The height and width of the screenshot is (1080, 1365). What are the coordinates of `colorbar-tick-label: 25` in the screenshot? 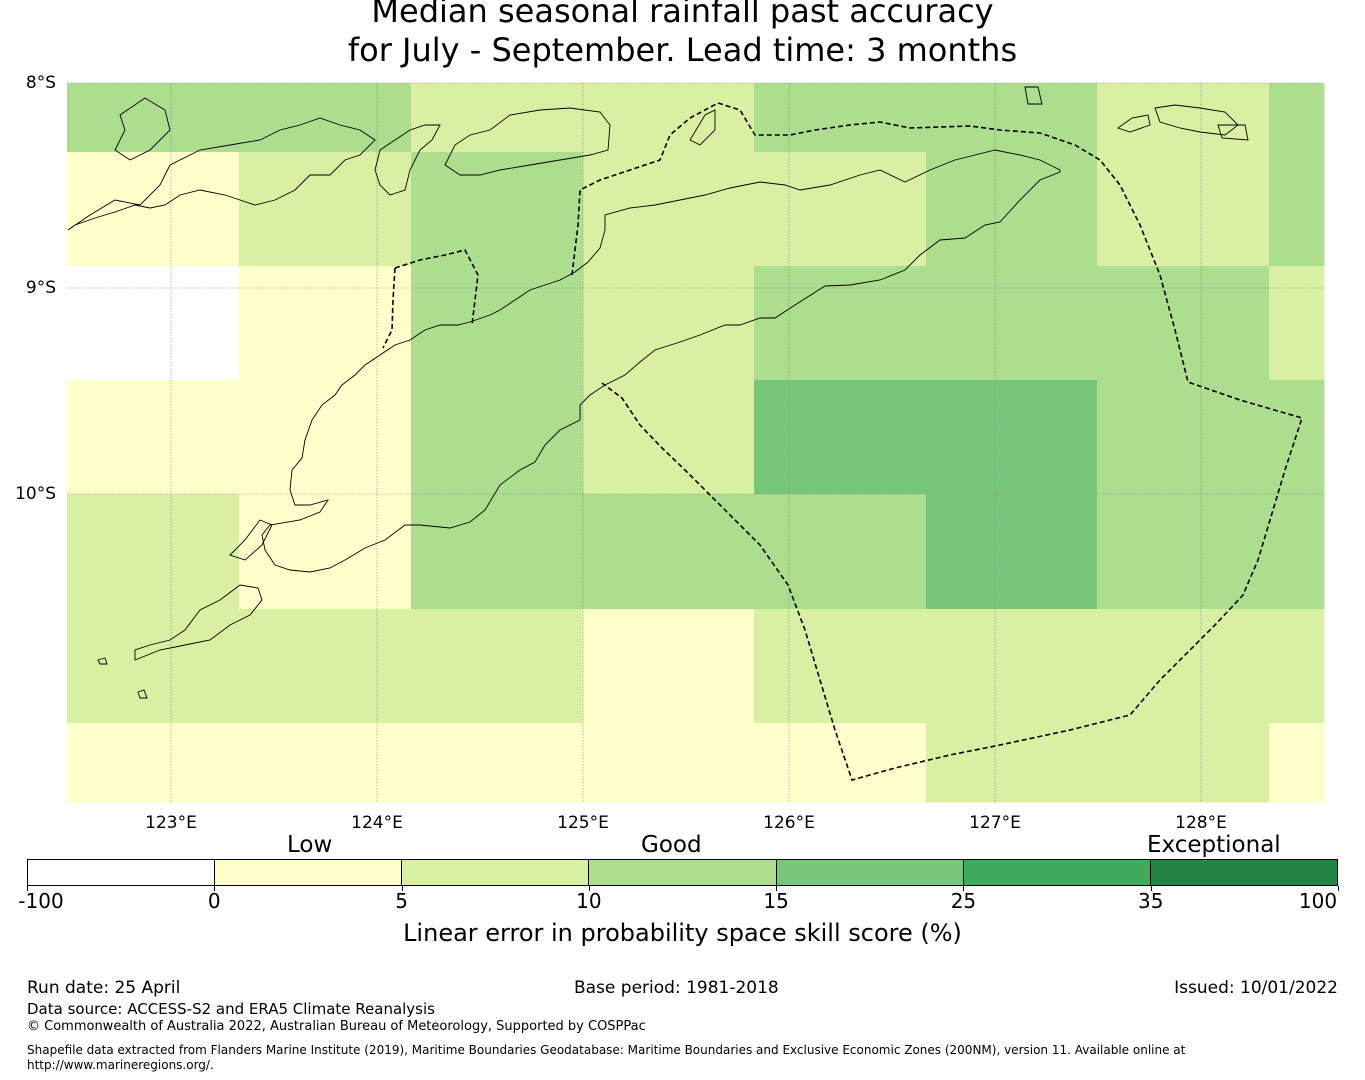 It's located at (963, 901).